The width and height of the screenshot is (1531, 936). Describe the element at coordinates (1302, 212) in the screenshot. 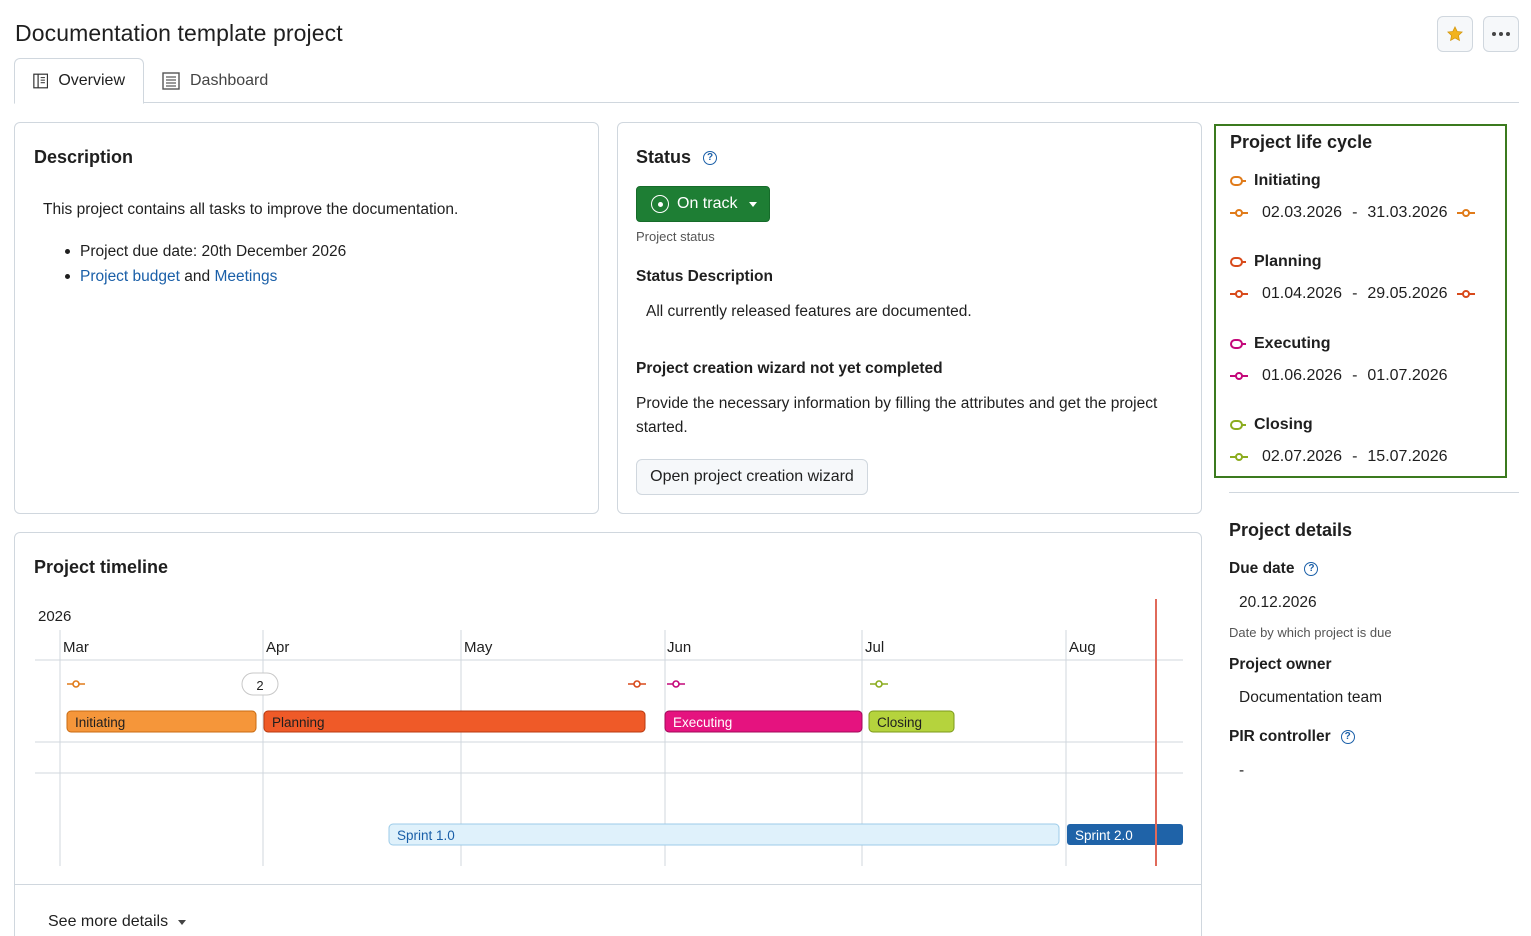

I see `phase-start-date: 02.03.2026` at that location.